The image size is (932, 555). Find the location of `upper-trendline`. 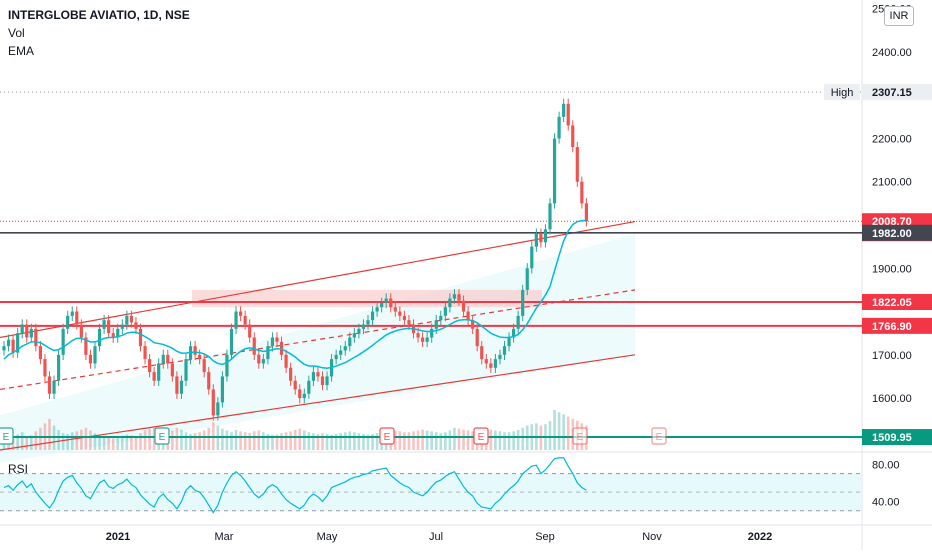

upper-trendline is located at coordinates (318, 279).